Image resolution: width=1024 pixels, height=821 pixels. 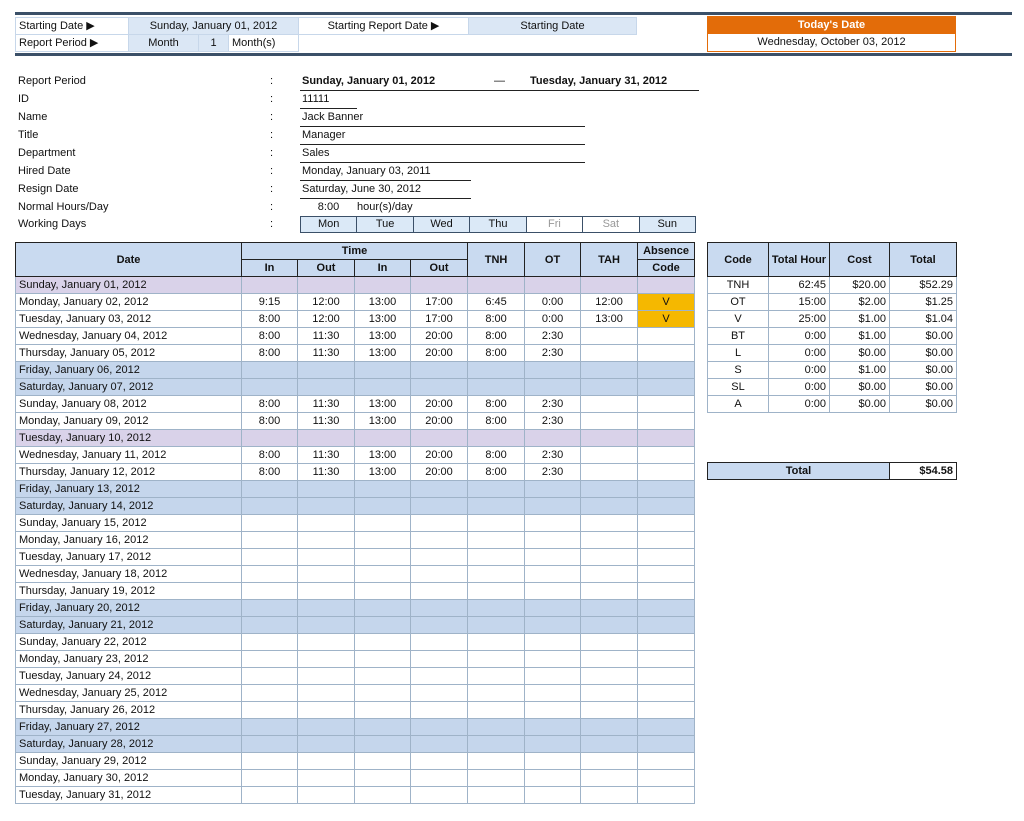 I want to click on period-unit-field: Month, so click(x=163, y=43).